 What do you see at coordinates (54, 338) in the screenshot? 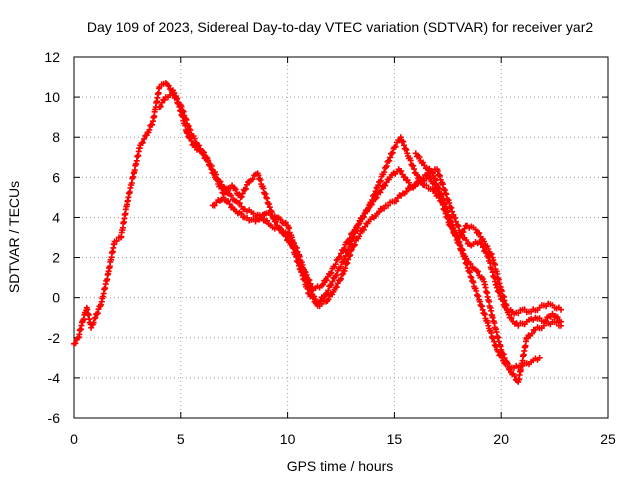
I see `y-tick-label: -2` at bounding box center [54, 338].